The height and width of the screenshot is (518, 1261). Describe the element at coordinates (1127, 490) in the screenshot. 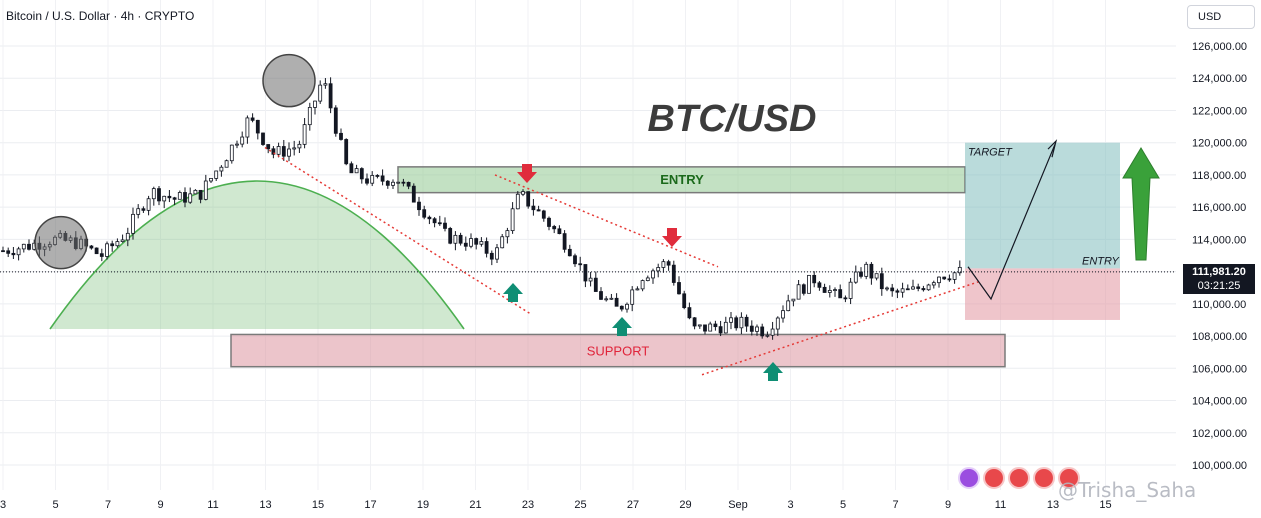

I see `watermark-text: @Trisha_Saha` at that location.